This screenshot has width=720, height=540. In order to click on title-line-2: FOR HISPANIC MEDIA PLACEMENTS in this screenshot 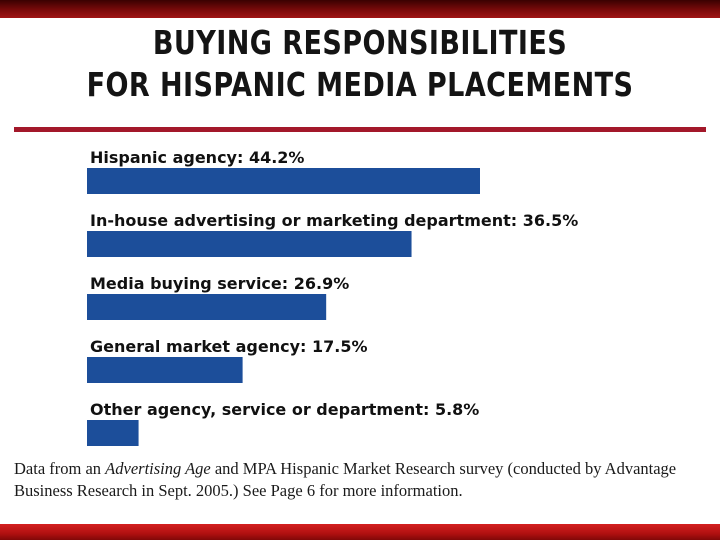, I will do `click(360, 84)`.